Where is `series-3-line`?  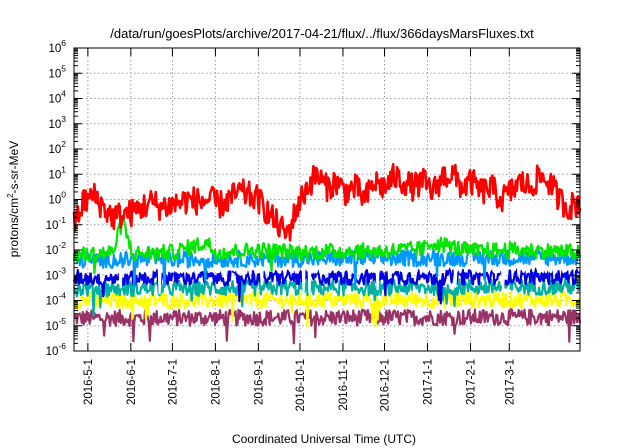 series-3-line is located at coordinates (327, 278).